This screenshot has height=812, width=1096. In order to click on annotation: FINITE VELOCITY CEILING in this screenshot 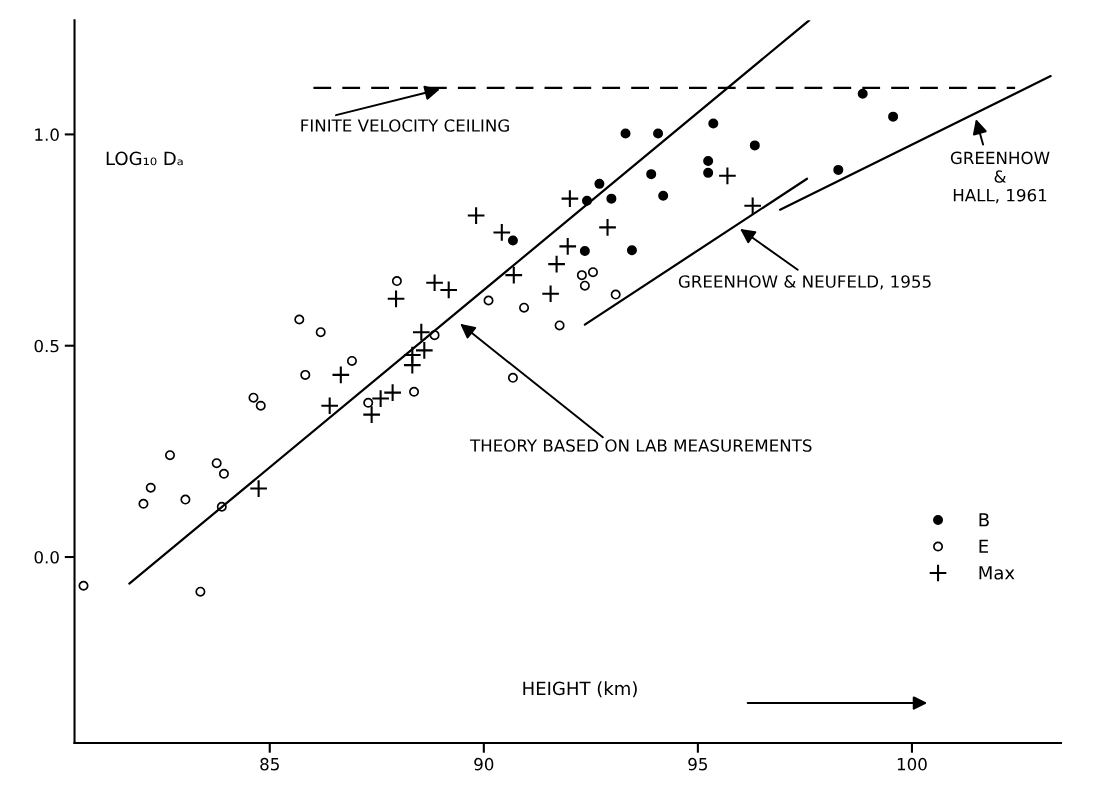, I will do `click(405, 125)`.